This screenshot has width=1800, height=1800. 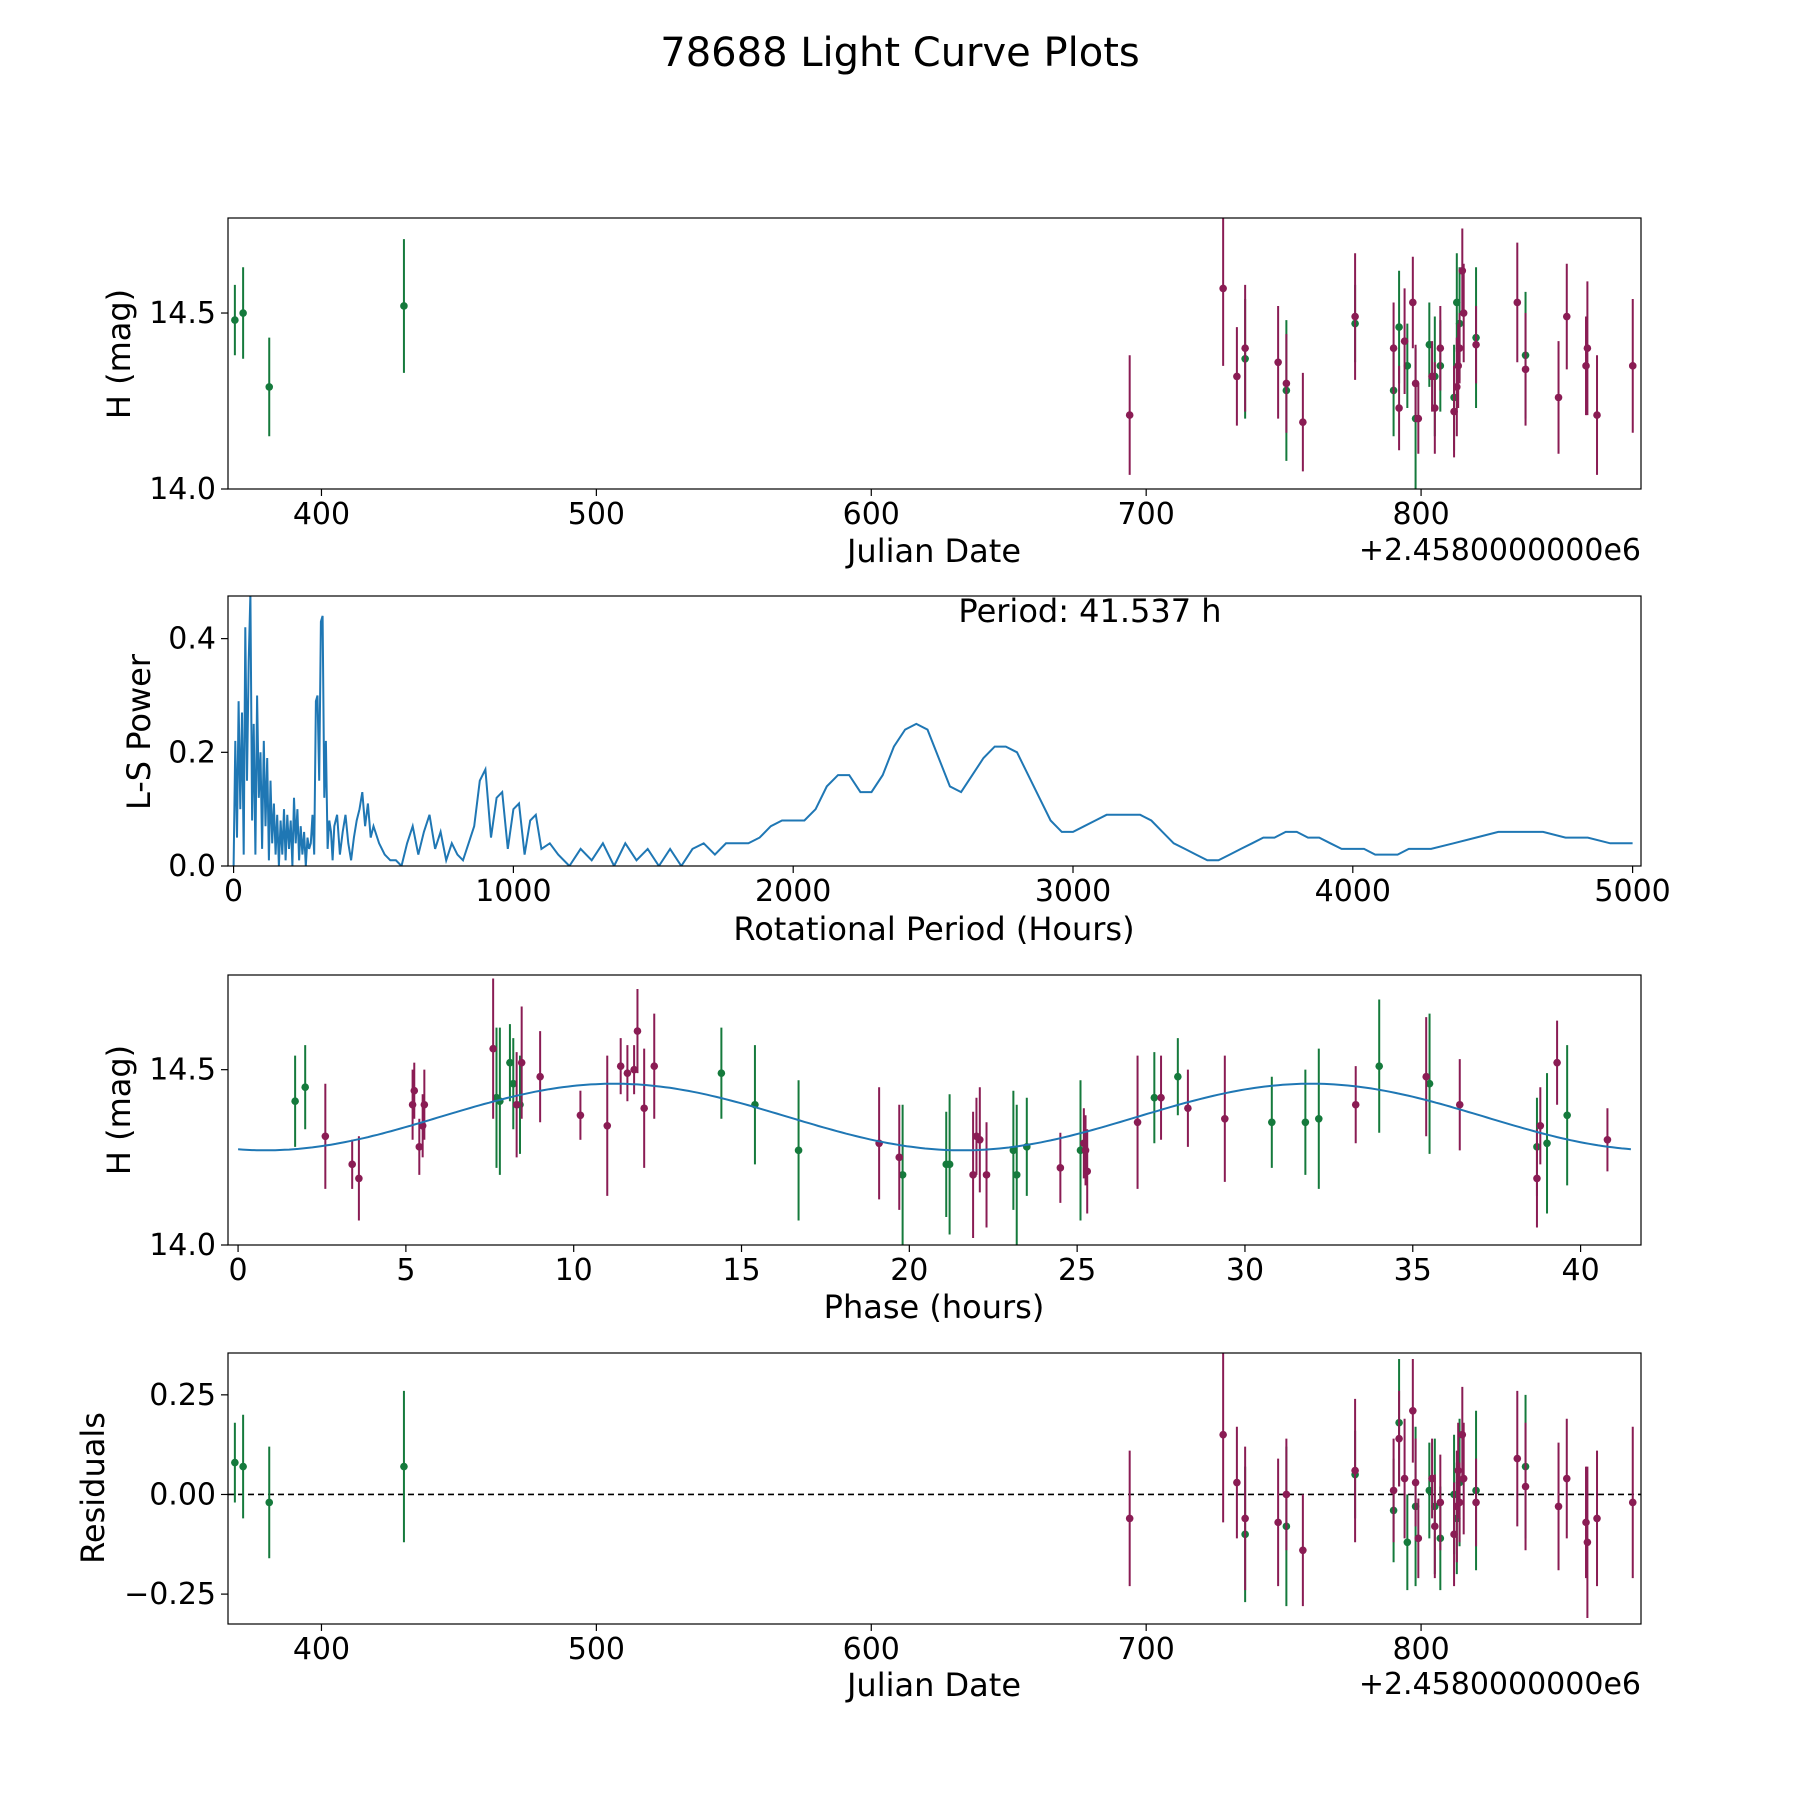 I want to click on x-tick-label: 10, so click(x=574, y=1270).